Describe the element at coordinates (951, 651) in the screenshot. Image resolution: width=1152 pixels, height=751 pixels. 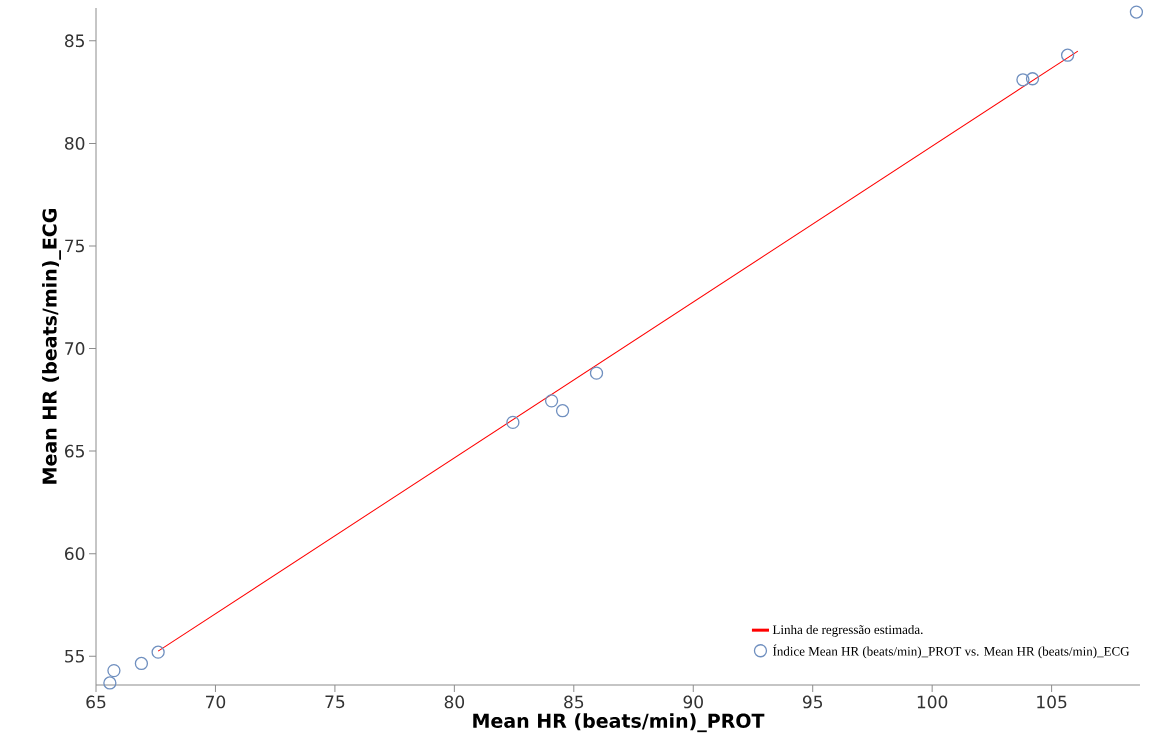
I see `legend-label: Índice Mean HR (beats/min)_PROT vs. Mean HR (beats/min)_ECG` at that location.